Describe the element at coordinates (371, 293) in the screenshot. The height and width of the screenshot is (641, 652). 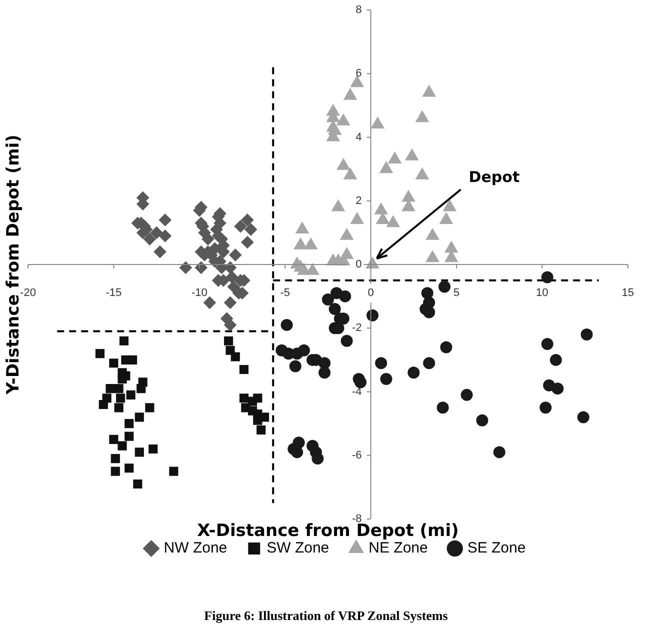
I see `x-tick-label: 0` at that location.